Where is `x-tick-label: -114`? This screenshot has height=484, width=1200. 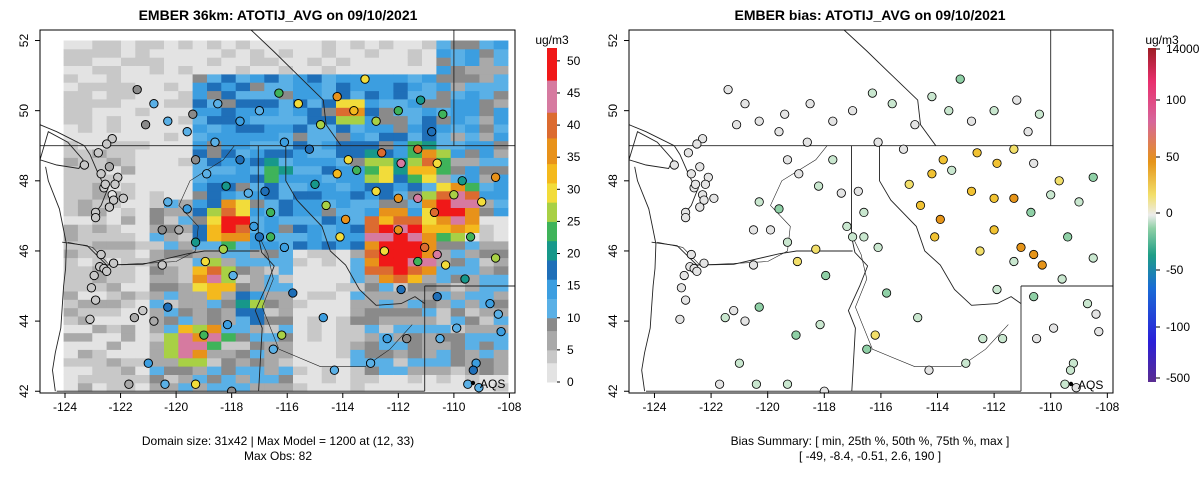 x-tick-label: -114 is located at coordinates (342, 407).